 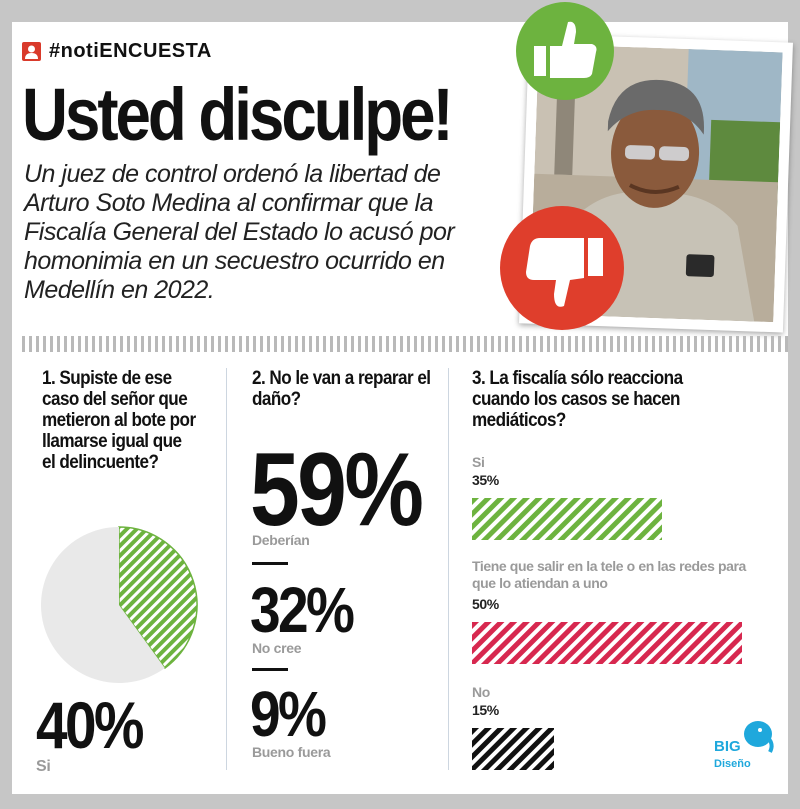 What do you see at coordinates (288, 714) in the screenshot?
I see `q2-value-3: 9%` at bounding box center [288, 714].